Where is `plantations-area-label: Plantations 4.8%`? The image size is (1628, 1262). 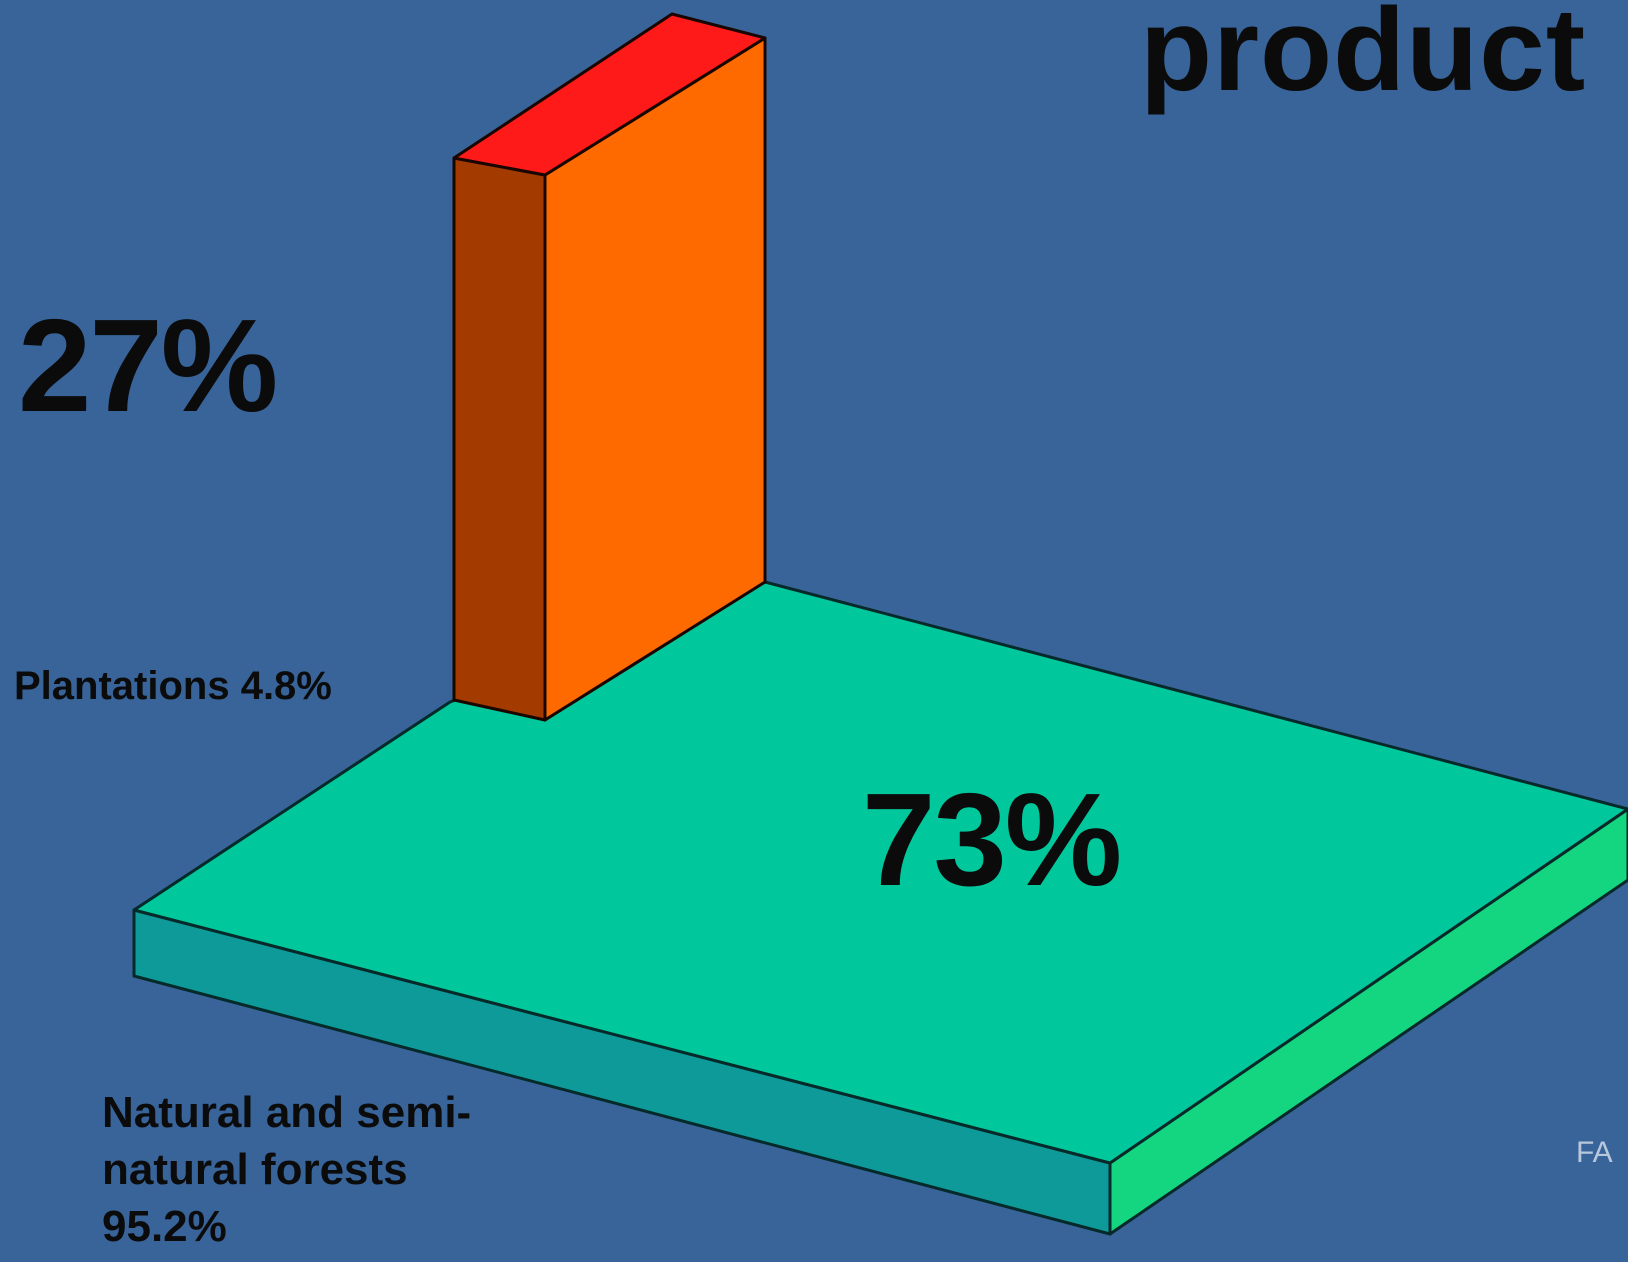
plantations-area-label: Plantations 4.8% is located at coordinates (173, 686).